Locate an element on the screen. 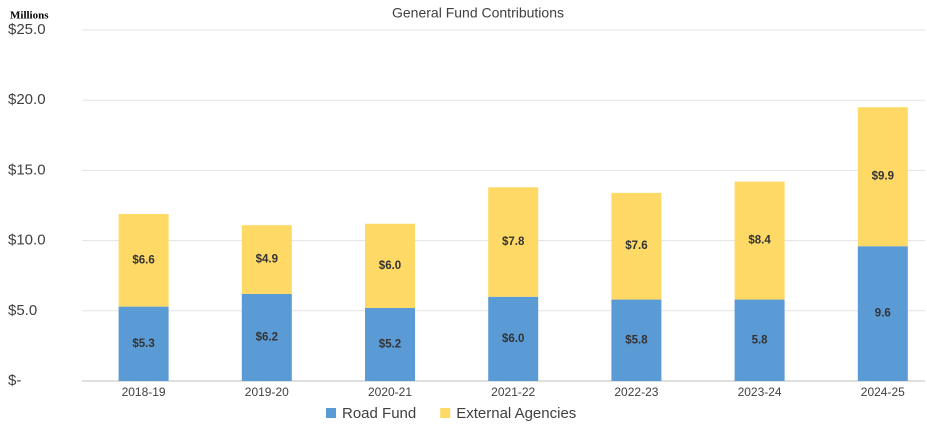 The width and height of the screenshot is (927, 424). x-tick-label: 2018-19 is located at coordinates (144, 392).